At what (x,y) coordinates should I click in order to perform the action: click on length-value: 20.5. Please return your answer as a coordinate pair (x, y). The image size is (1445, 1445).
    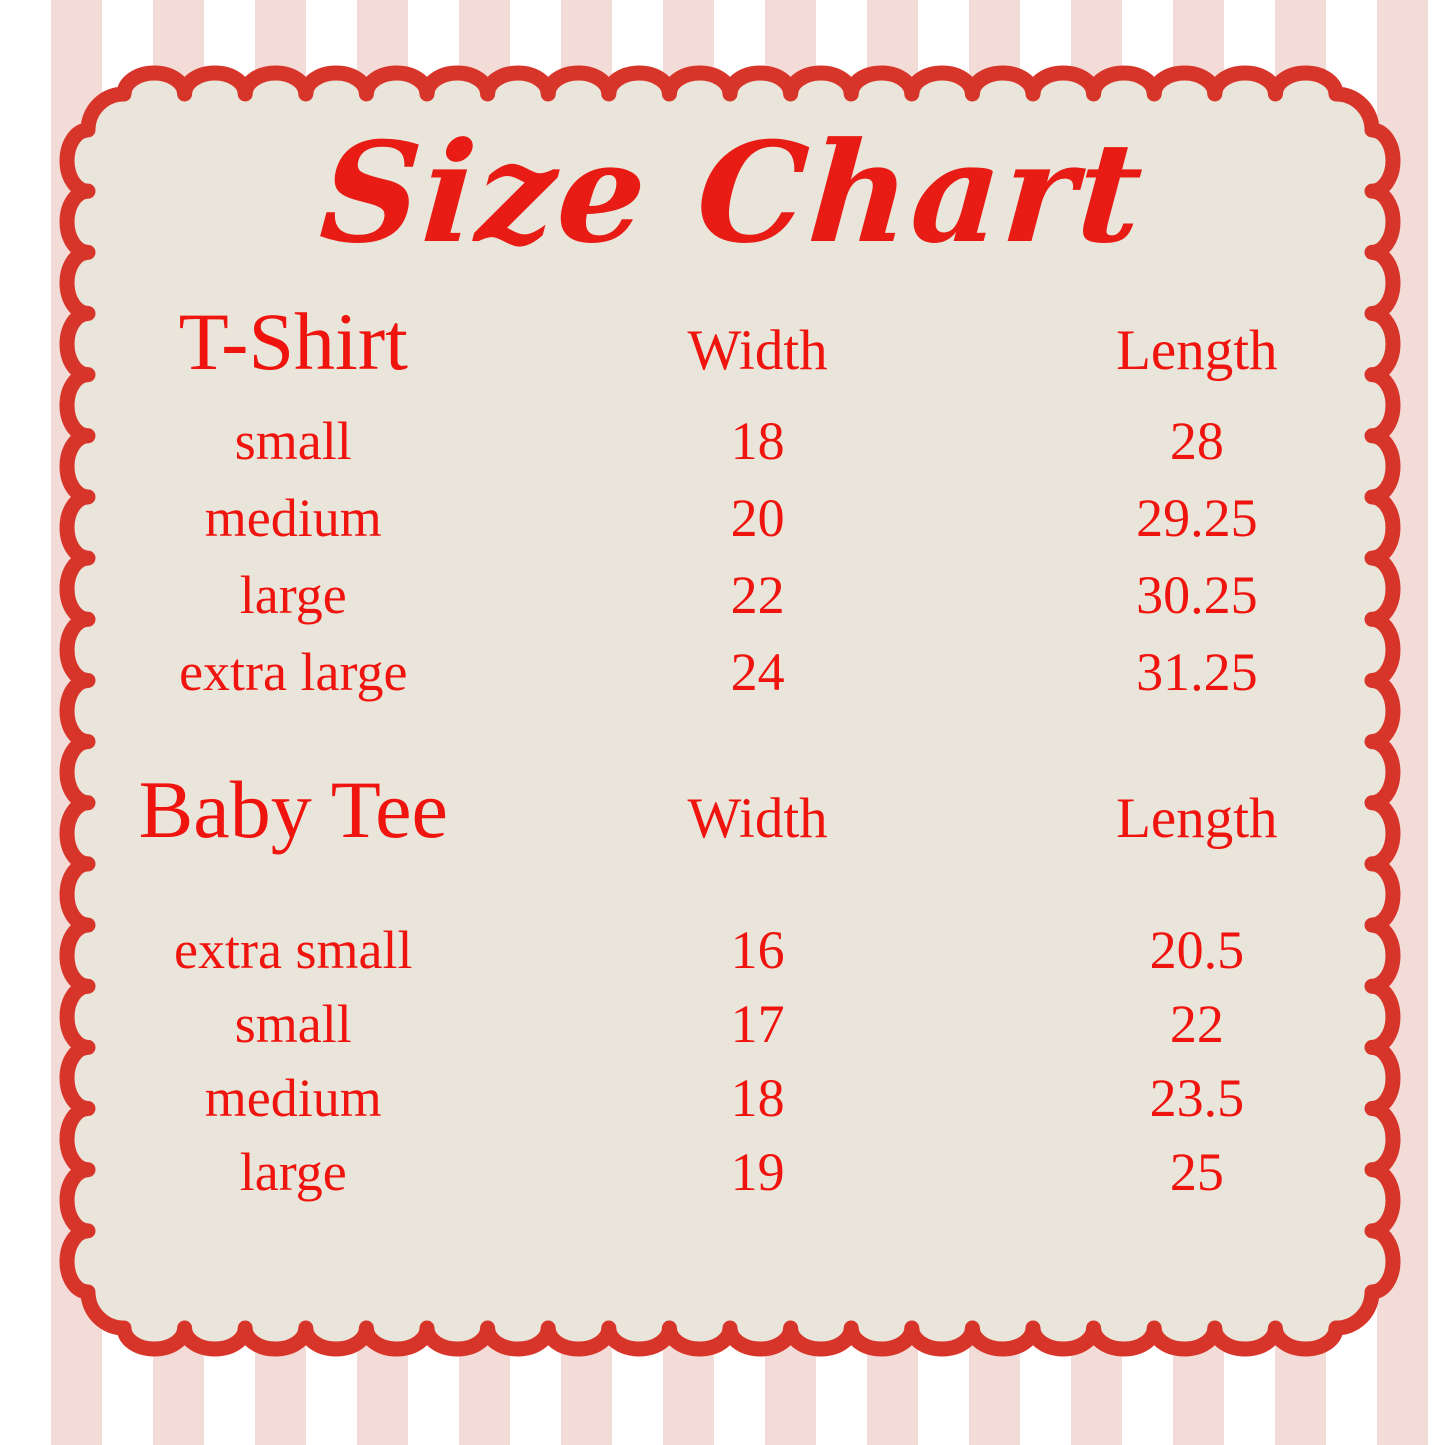
    Looking at the image, I should click on (1197, 949).